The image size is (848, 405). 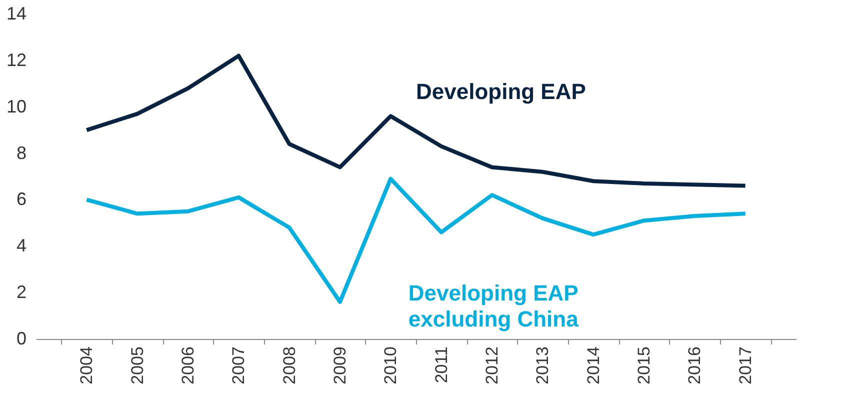 What do you see at coordinates (21, 338) in the screenshot?
I see `y-tick-label: 0` at bounding box center [21, 338].